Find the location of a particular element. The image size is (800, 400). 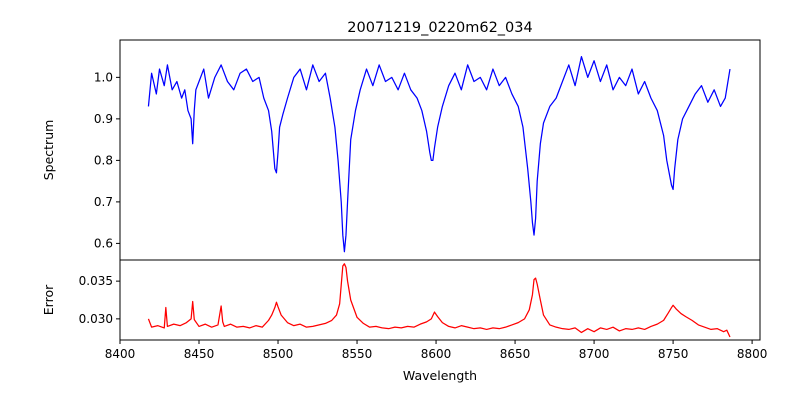

x-tick-label: 8550 is located at coordinates (357, 354).